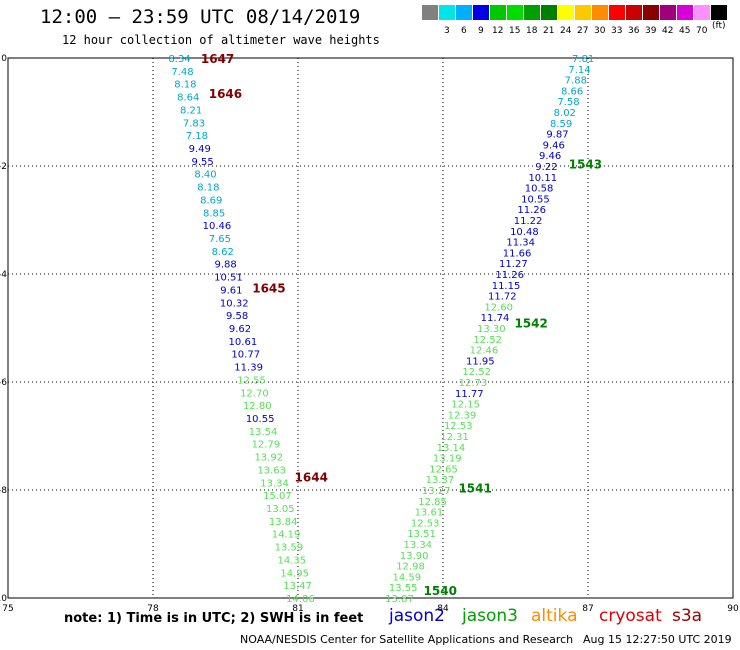 This screenshot has height=650, width=740. What do you see at coordinates (532, 31) in the screenshot?
I see `legend-label: 18` at bounding box center [532, 31].